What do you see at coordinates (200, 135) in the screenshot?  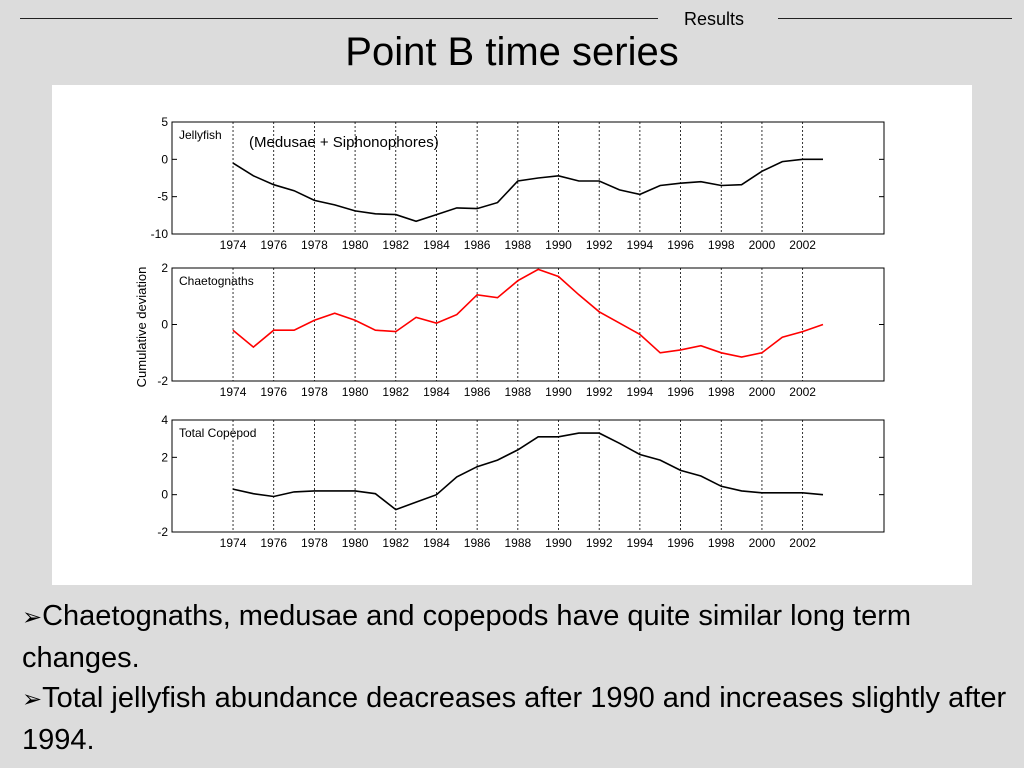 I see `panel-label: Jellyfish` at bounding box center [200, 135].